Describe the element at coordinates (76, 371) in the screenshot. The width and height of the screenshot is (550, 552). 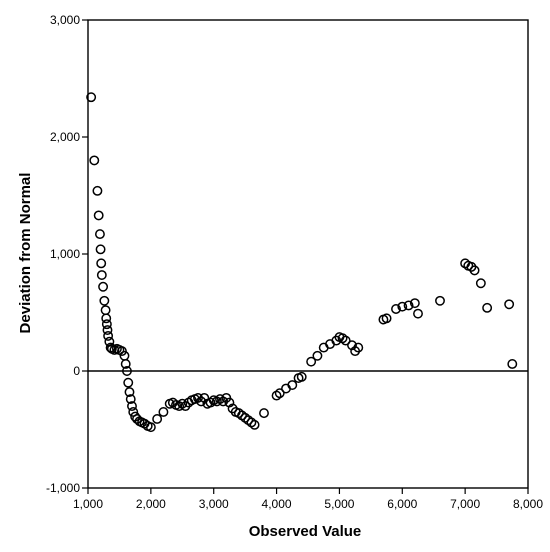
I see `y-tick-label: 0` at that location.